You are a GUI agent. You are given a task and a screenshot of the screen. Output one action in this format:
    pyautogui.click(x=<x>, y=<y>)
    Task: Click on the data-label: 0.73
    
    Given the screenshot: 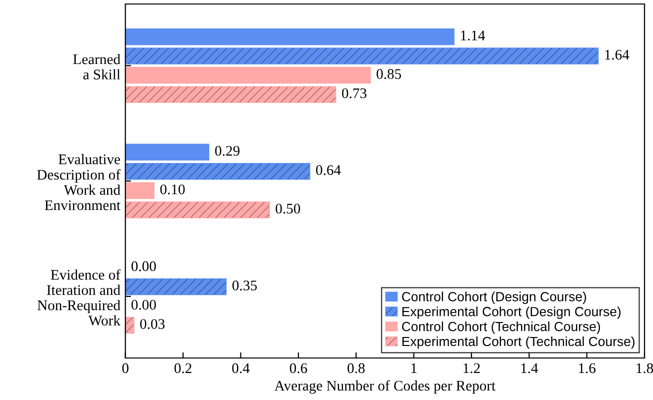 What is the action you would take?
    pyautogui.click(x=354, y=93)
    